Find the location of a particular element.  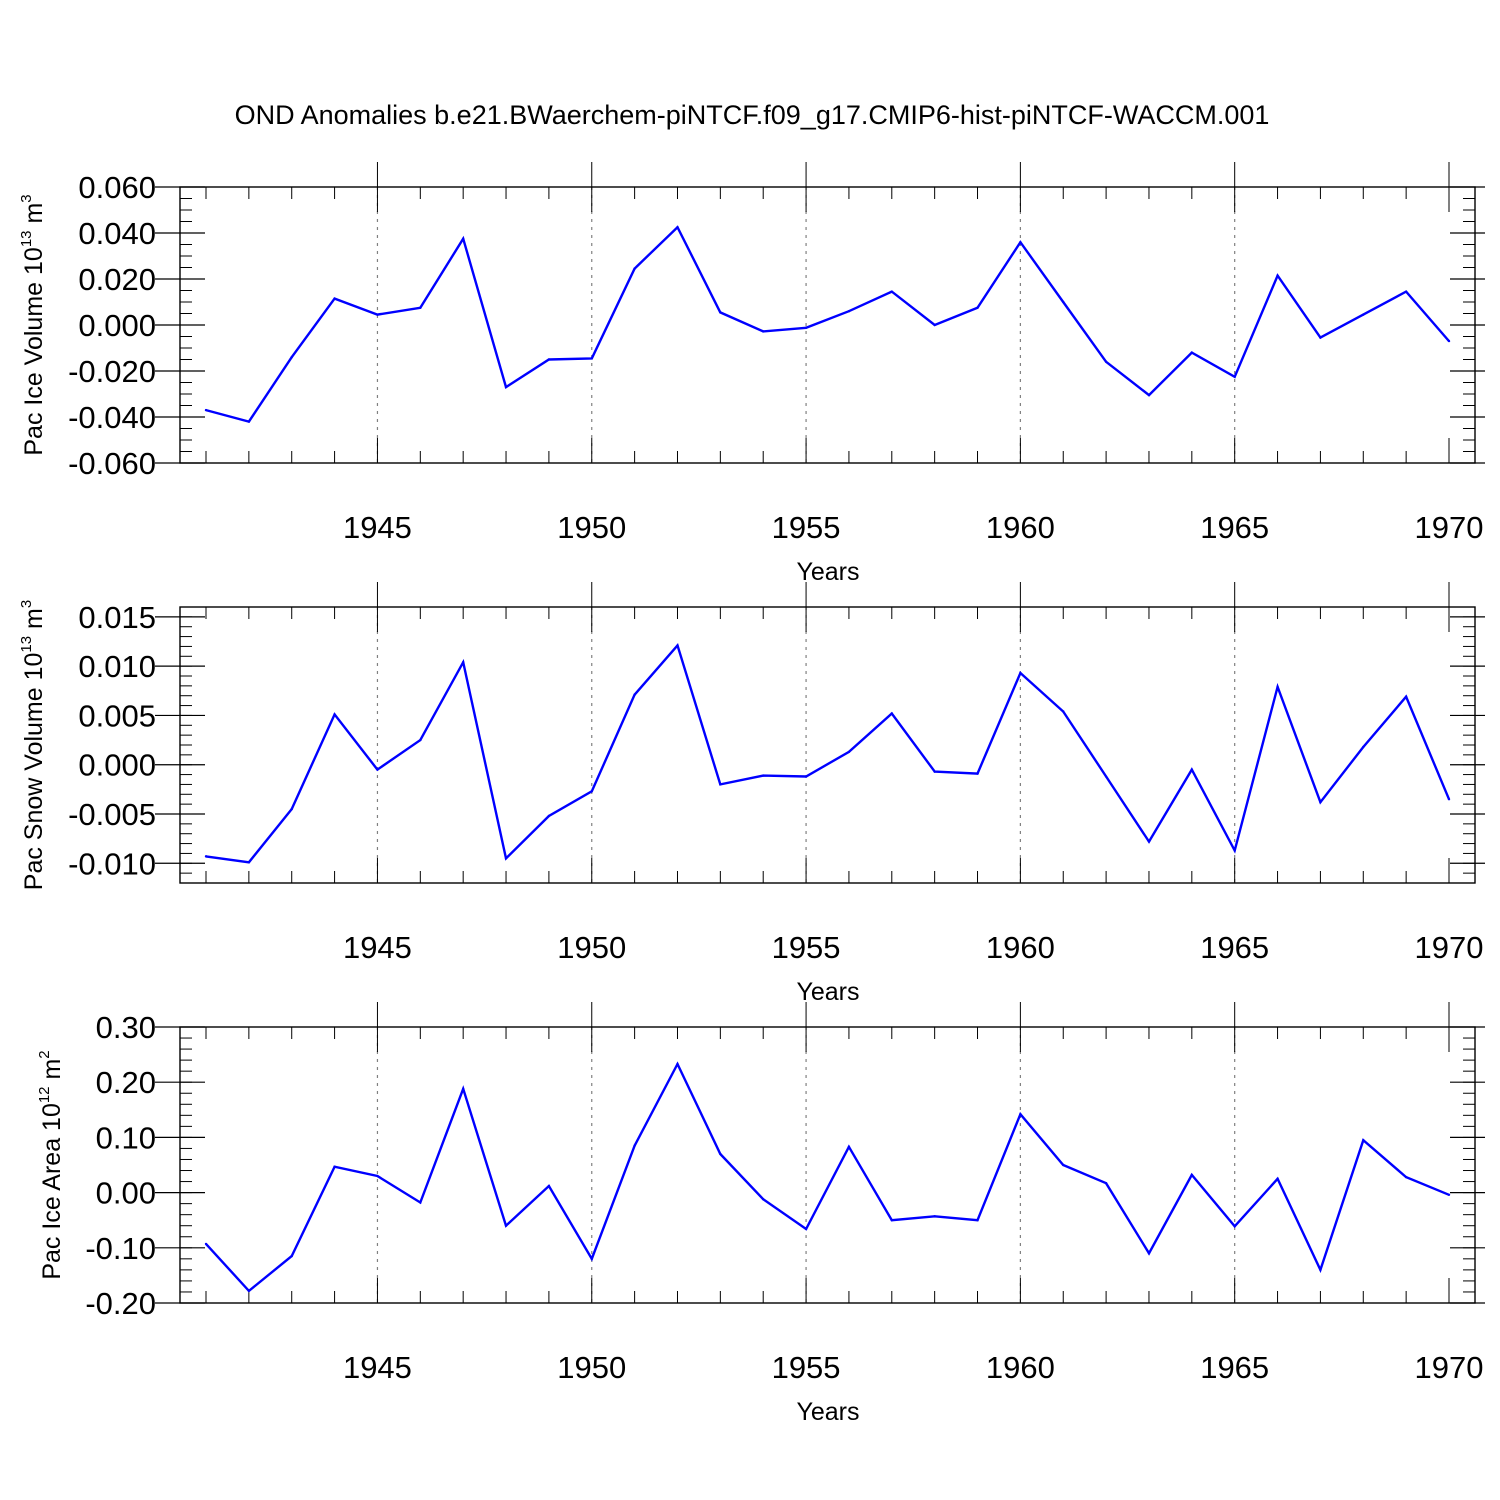

y-axis-label-exponent: 3 is located at coordinates (26, 198).